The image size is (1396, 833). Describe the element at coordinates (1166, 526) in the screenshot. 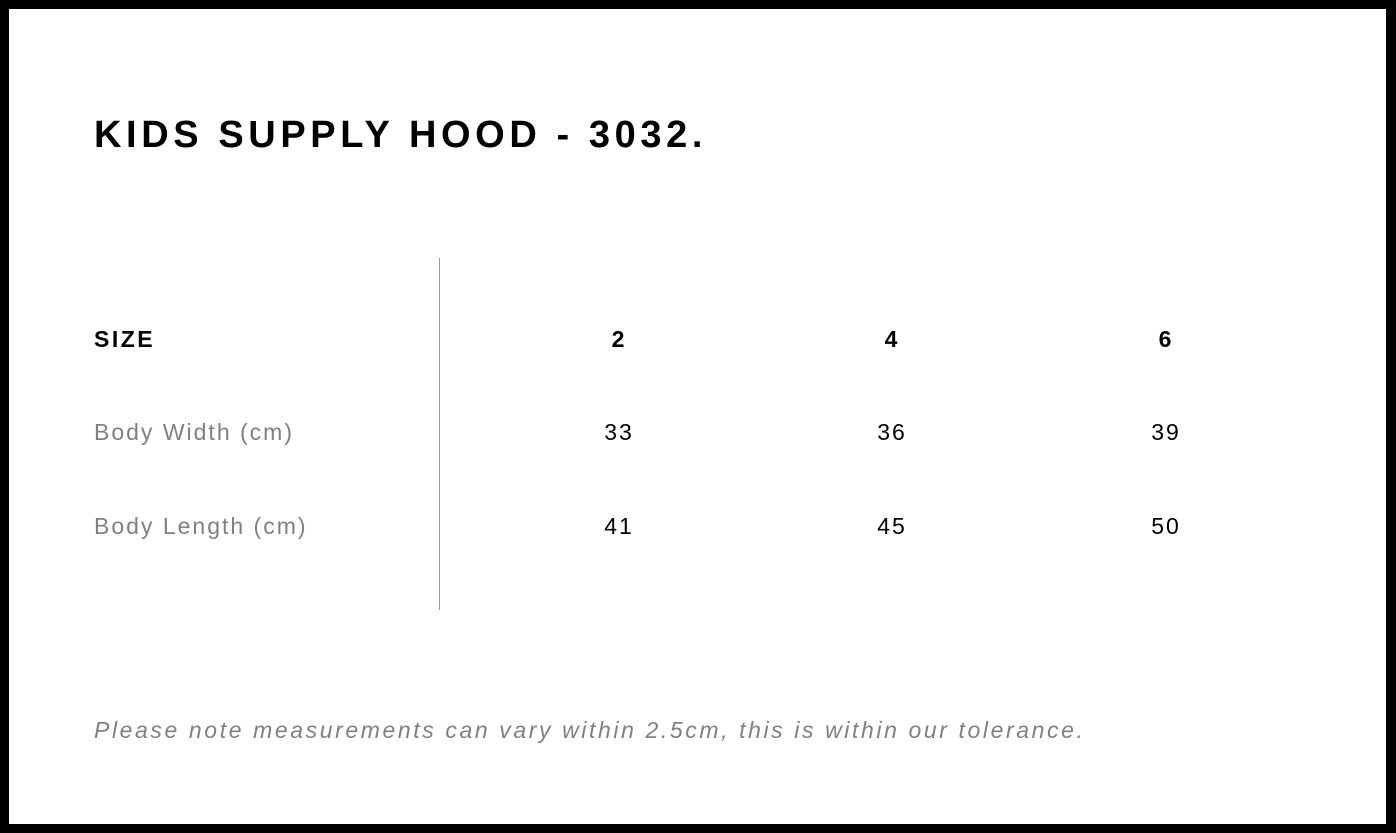

I see `table-cell: 50` at that location.